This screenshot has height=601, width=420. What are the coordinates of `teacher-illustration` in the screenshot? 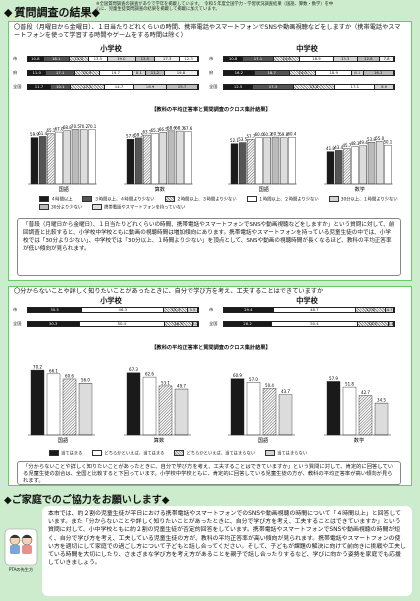 It's located at (21, 547).